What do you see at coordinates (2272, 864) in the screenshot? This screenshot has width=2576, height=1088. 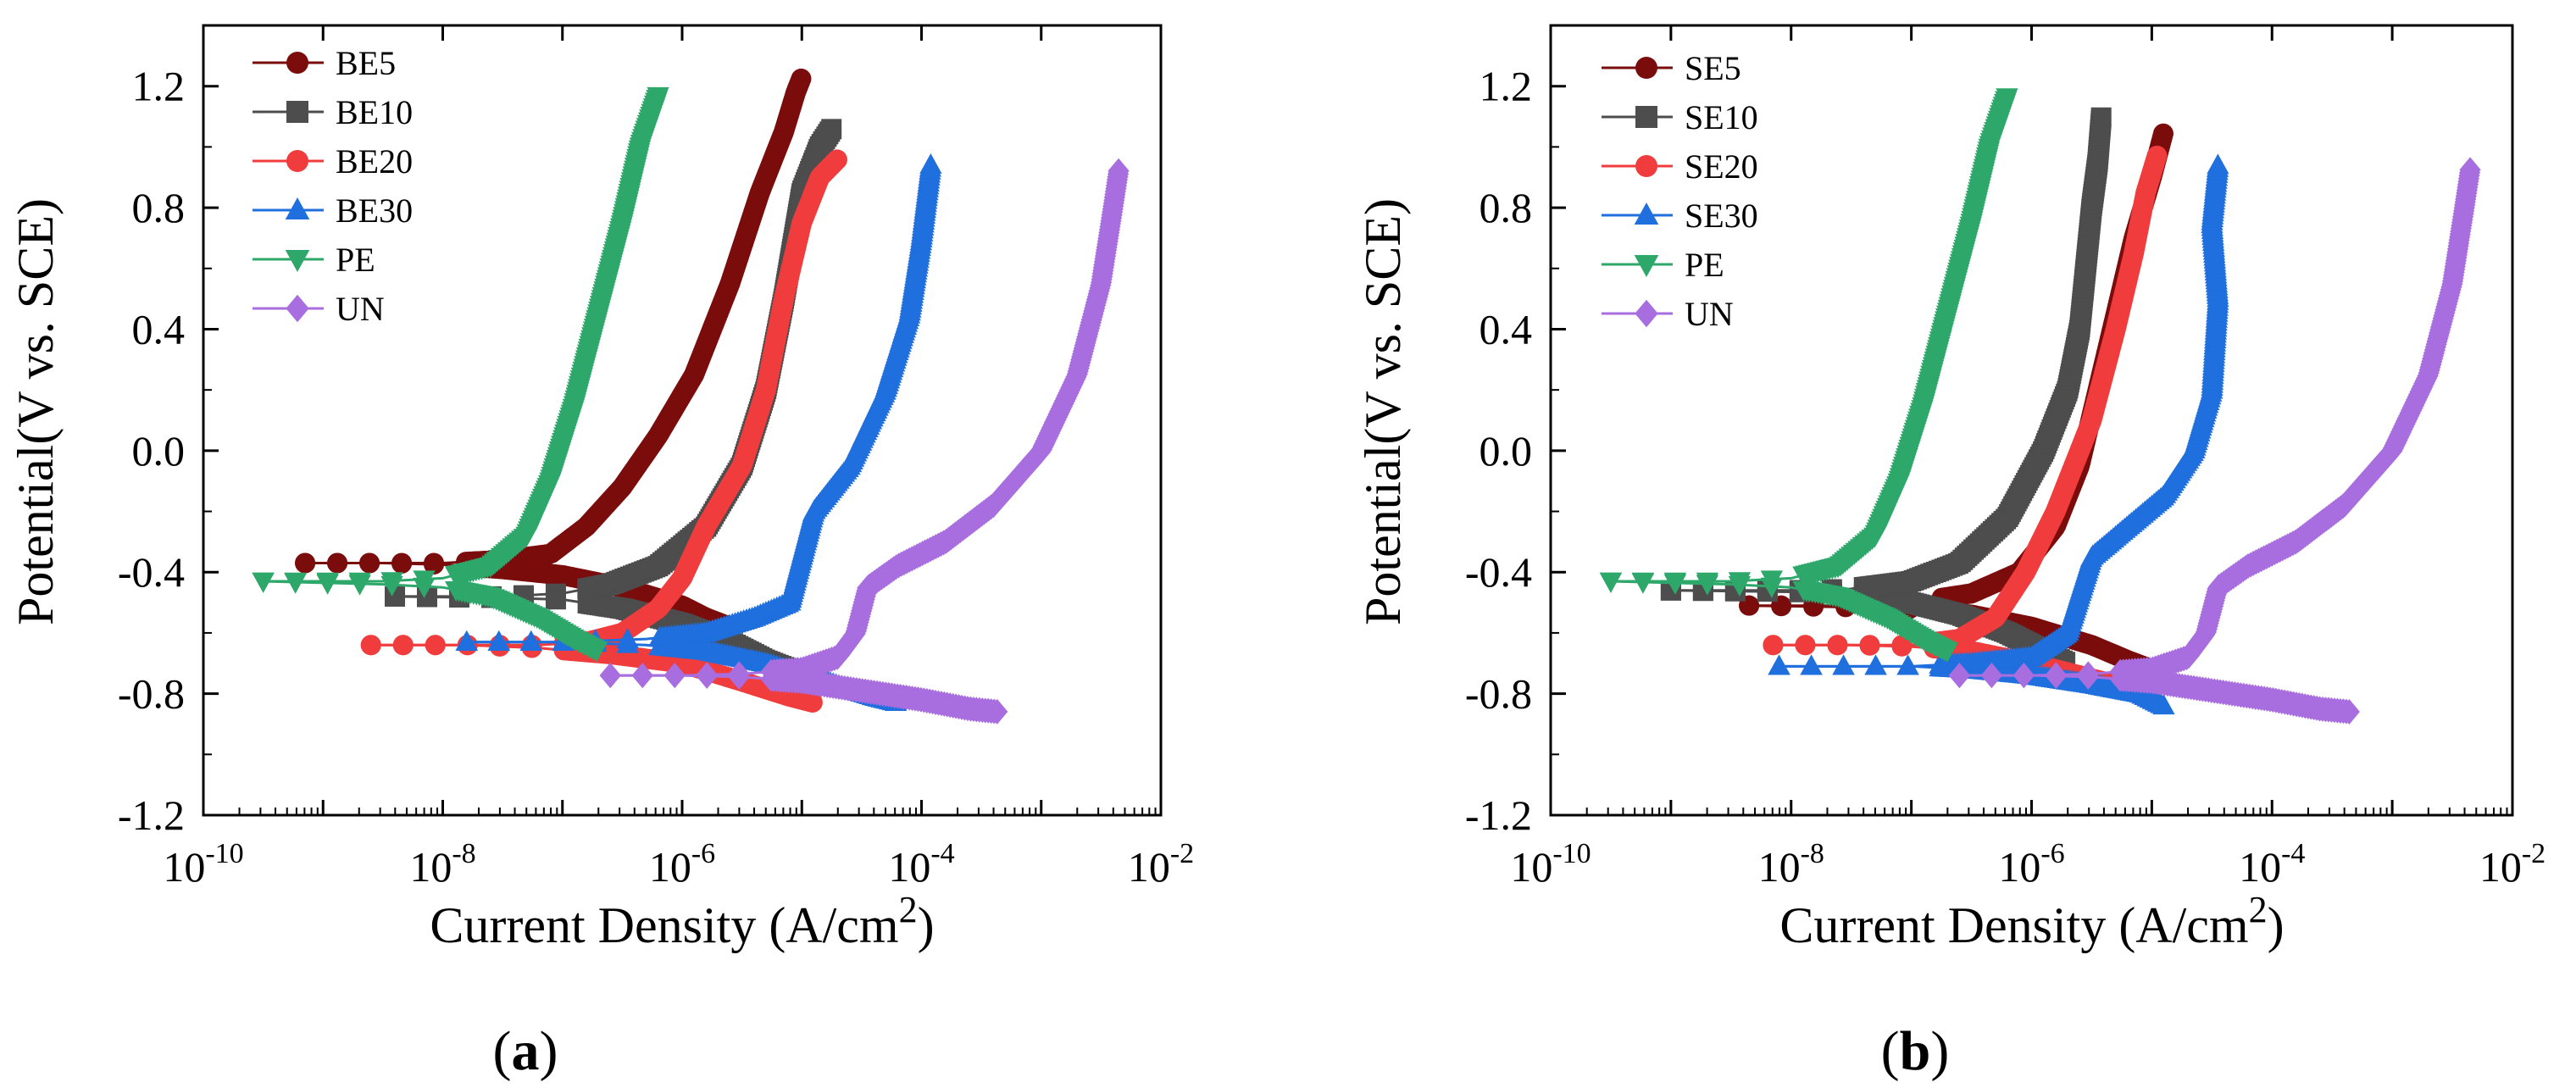 I see `x-tick-label: 10⁻⁴` at bounding box center [2272, 864].